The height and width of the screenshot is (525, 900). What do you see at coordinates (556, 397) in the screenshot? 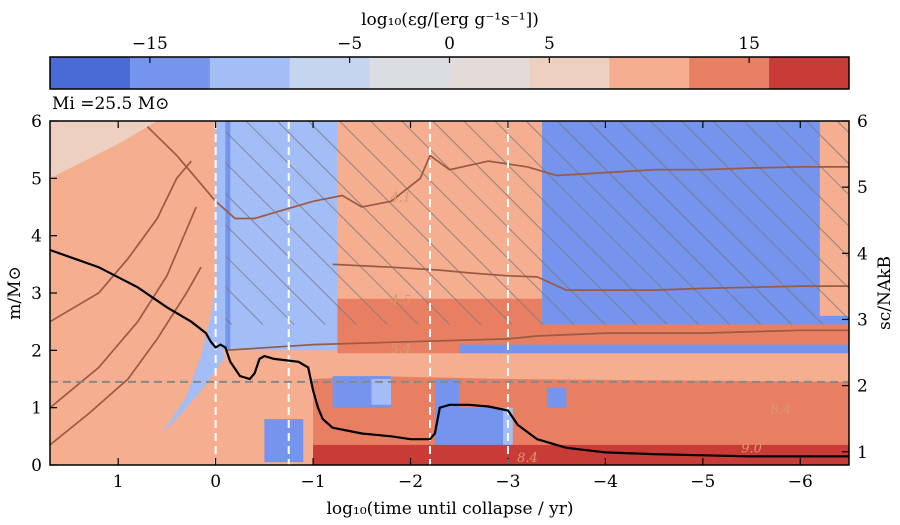
I see `region-core-cool-g` at bounding box center [556, 397].